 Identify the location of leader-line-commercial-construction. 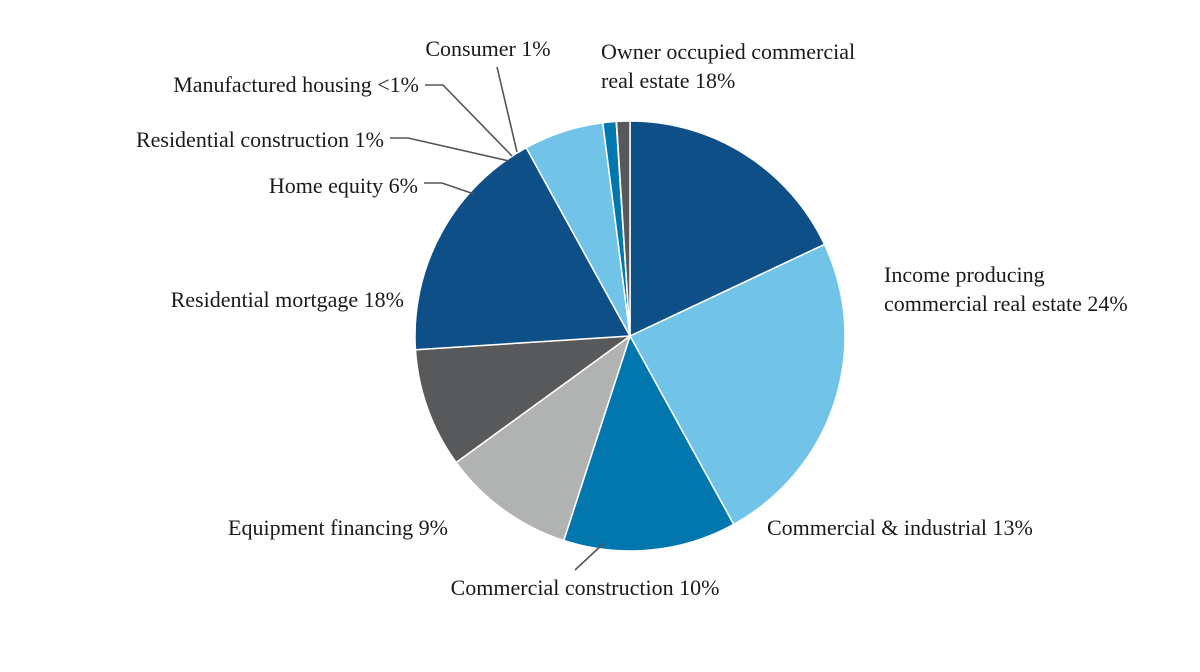
(589, 556).